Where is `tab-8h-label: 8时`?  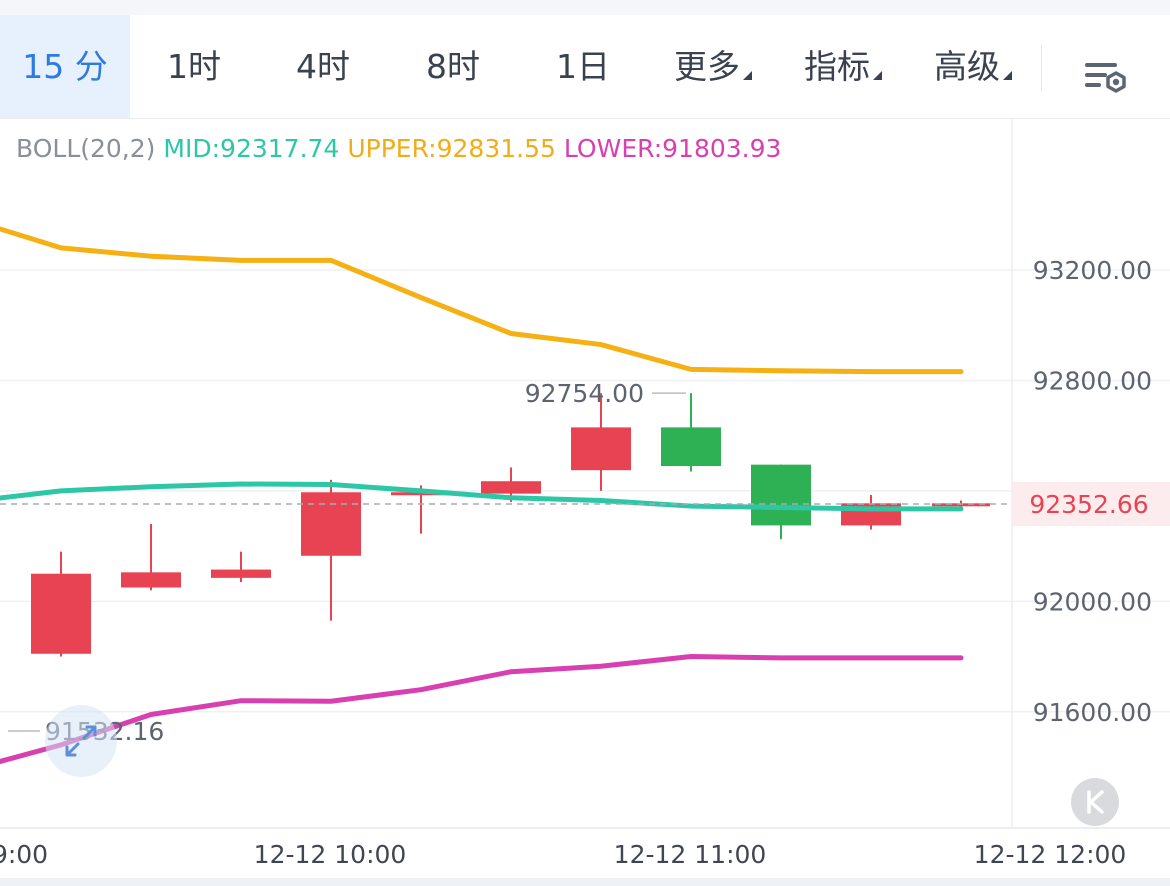
tab-8h-label: 8时 is located at coordinates (453, 66).